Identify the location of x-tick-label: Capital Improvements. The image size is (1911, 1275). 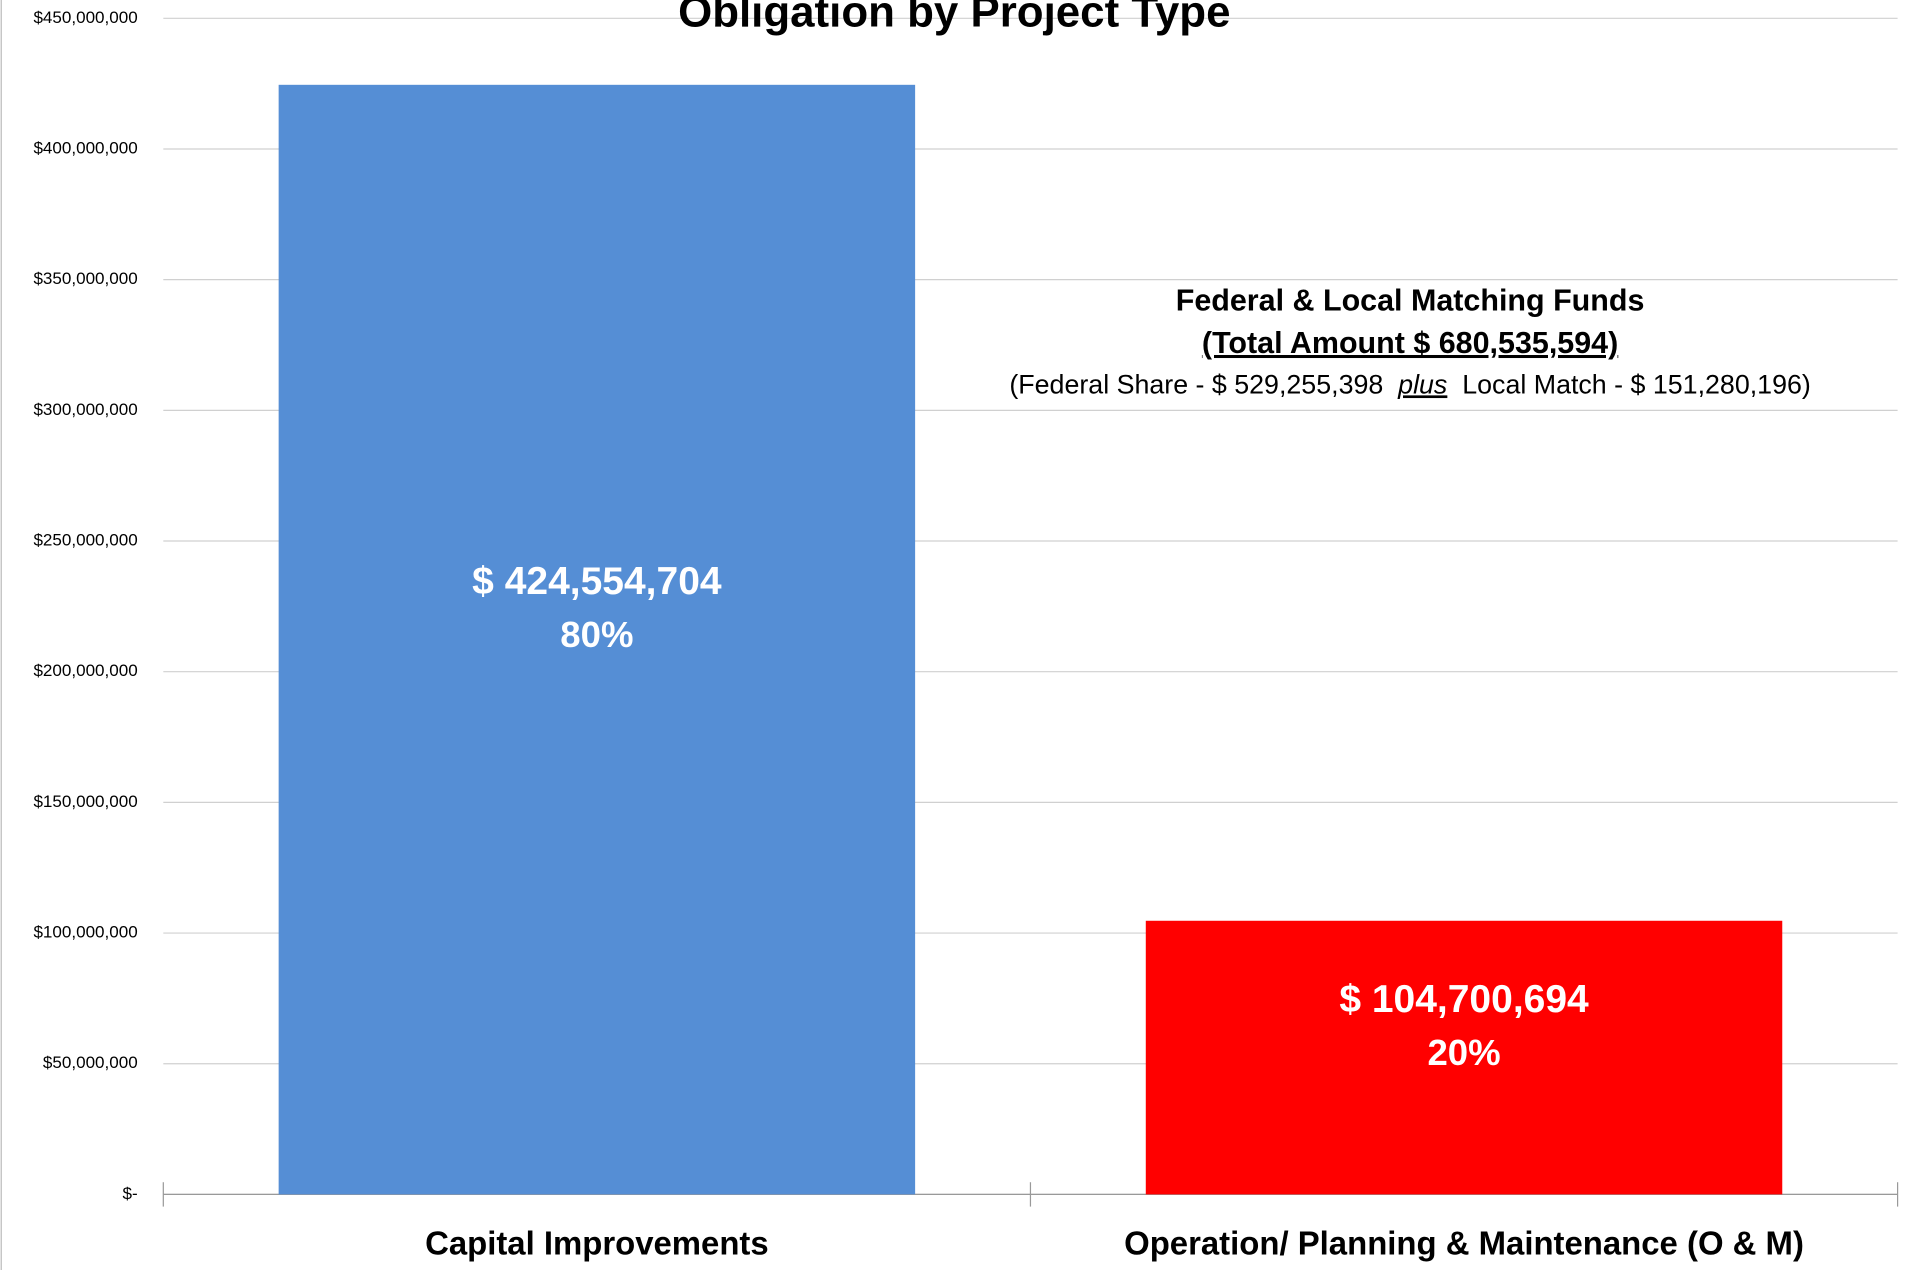
(597, 1242).